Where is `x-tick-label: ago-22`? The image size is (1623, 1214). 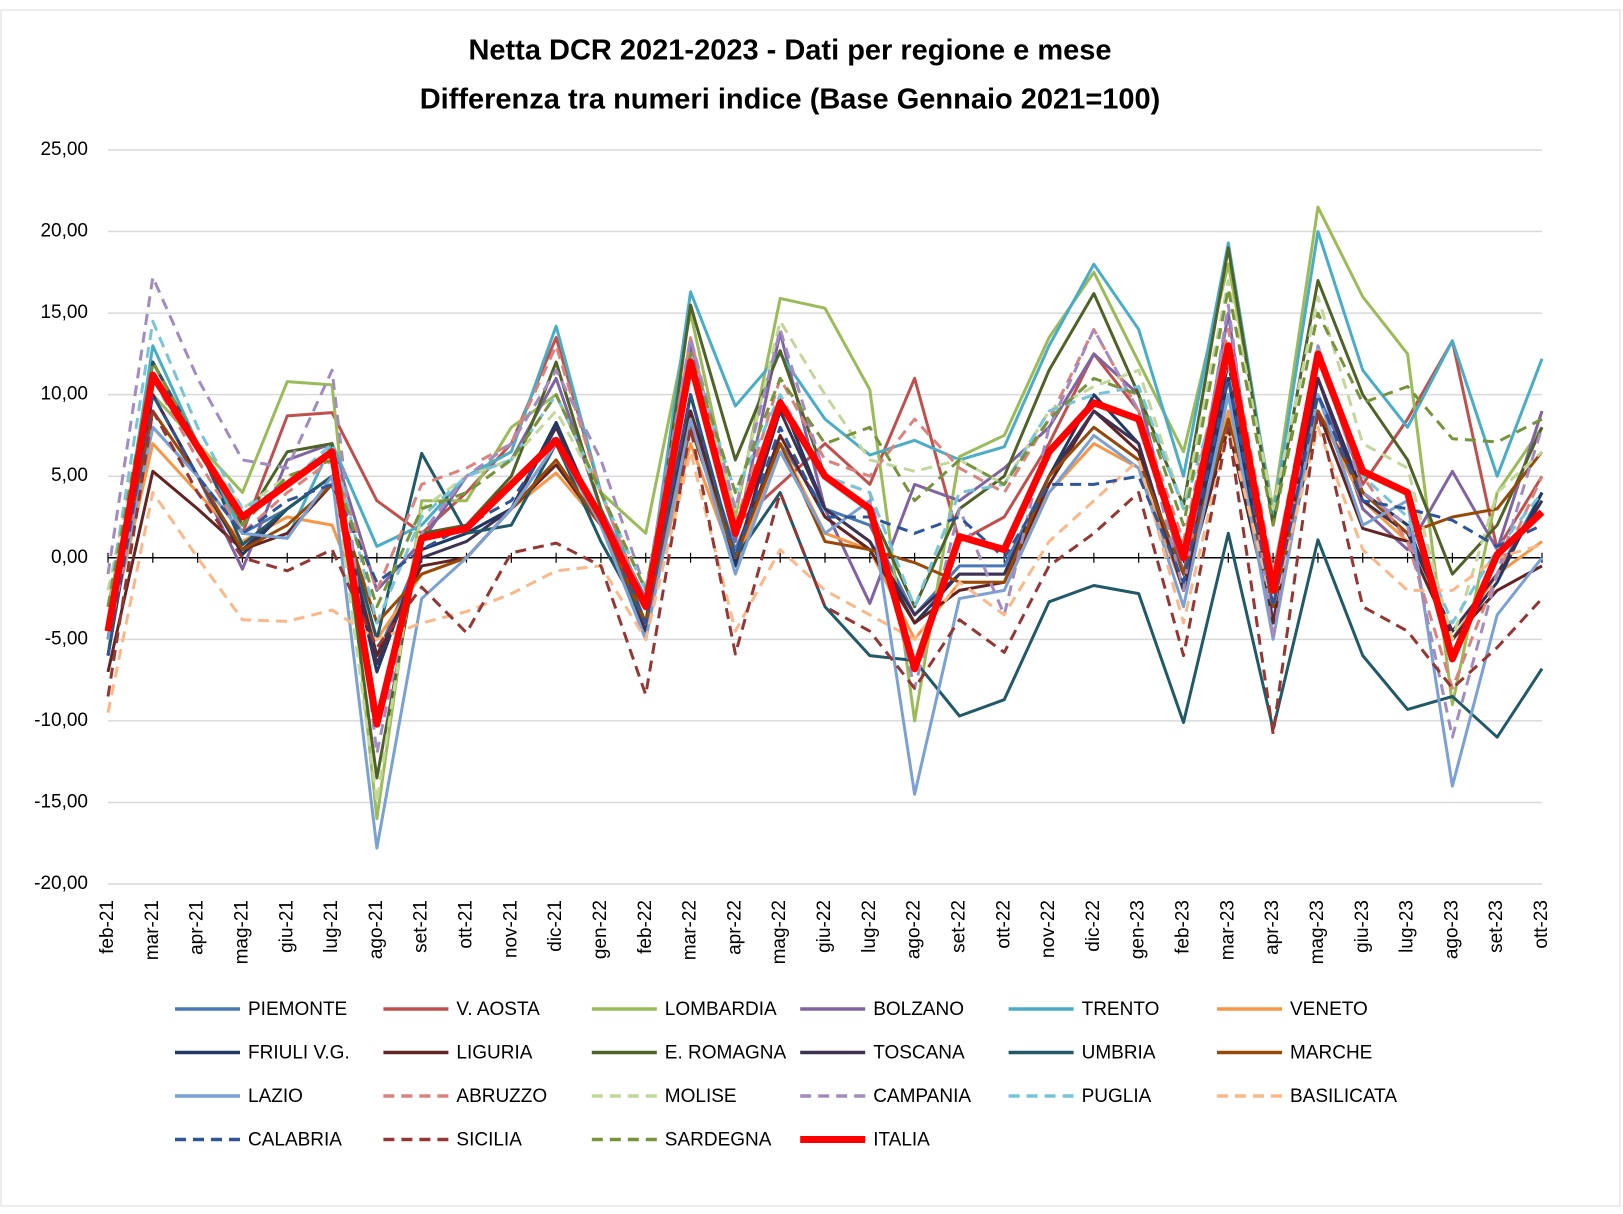 x-tick-label: ago-22 is located at coordinates (914, 929).